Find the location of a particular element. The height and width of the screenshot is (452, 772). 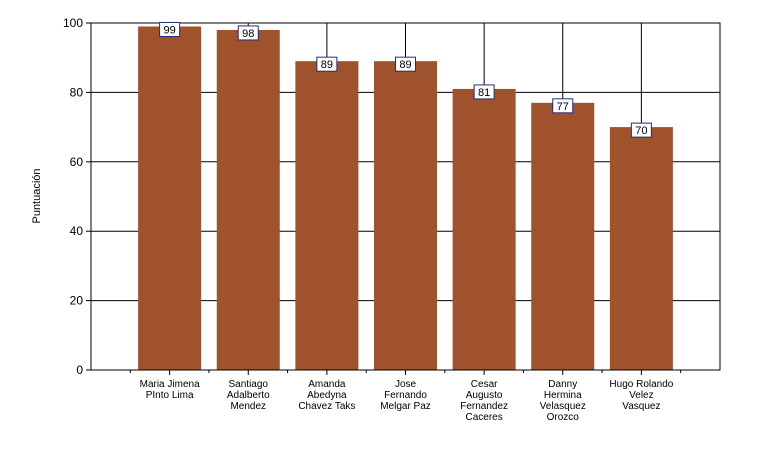

y-tick-label: 20 is located at coordinates (77, 301).